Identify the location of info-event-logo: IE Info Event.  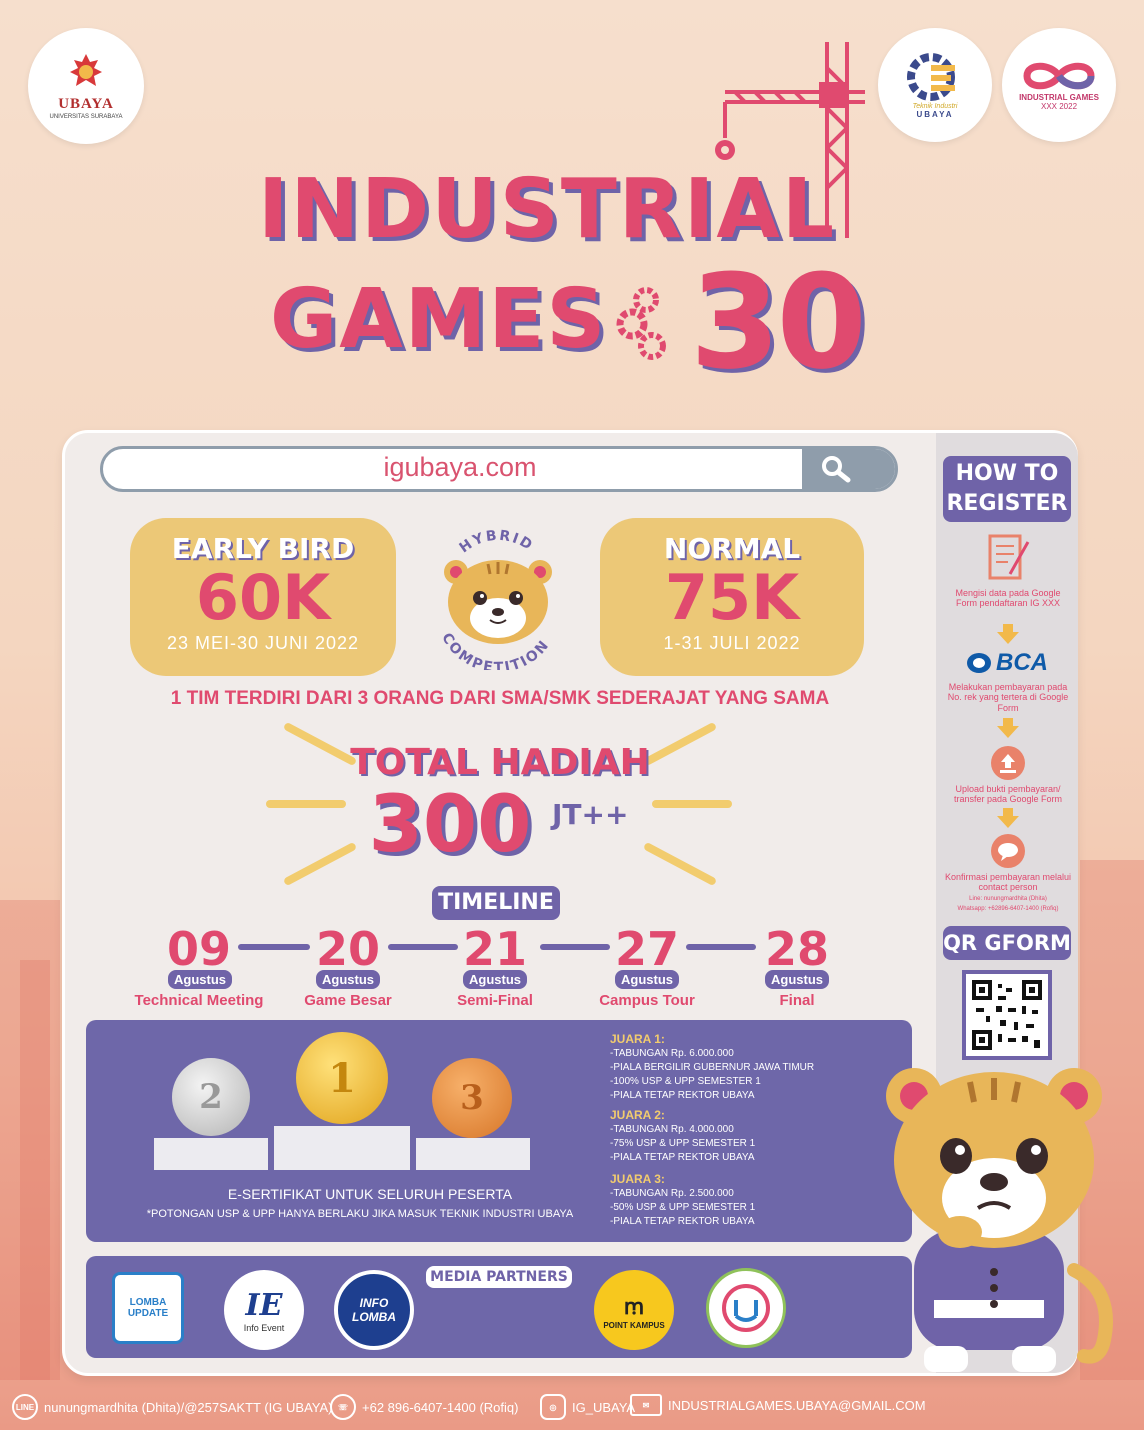
(264, 1310).